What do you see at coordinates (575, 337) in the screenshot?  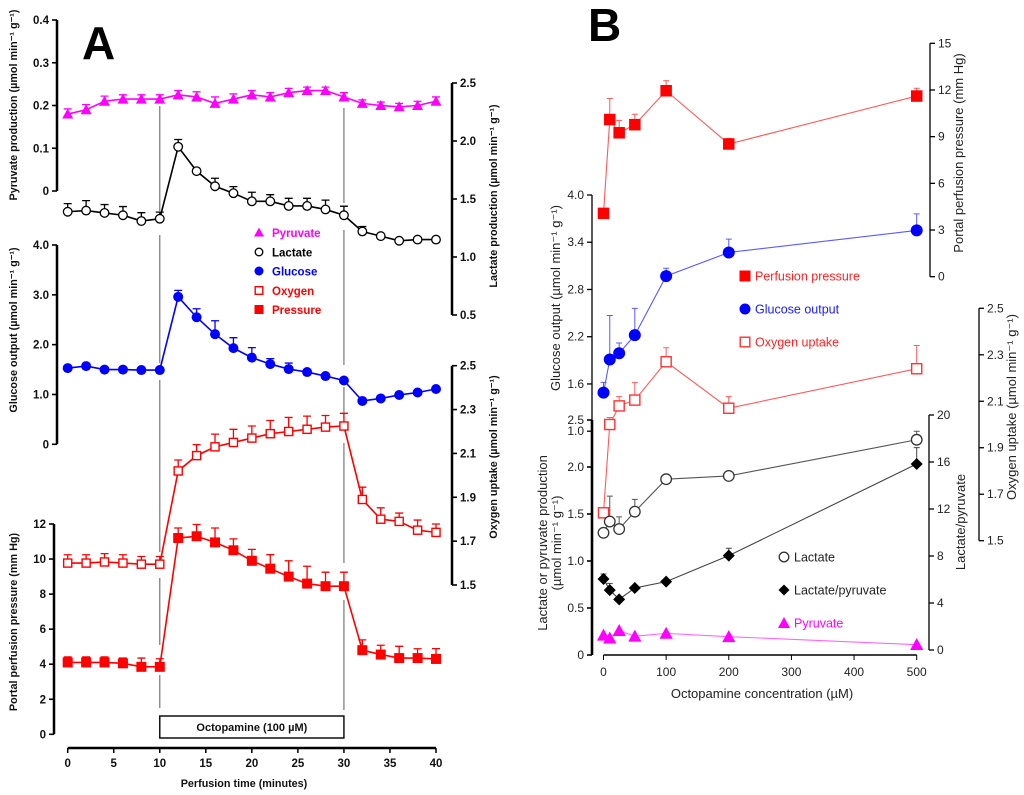 I see `y-tick-label: 2.2` at bounding box center [575, 337].